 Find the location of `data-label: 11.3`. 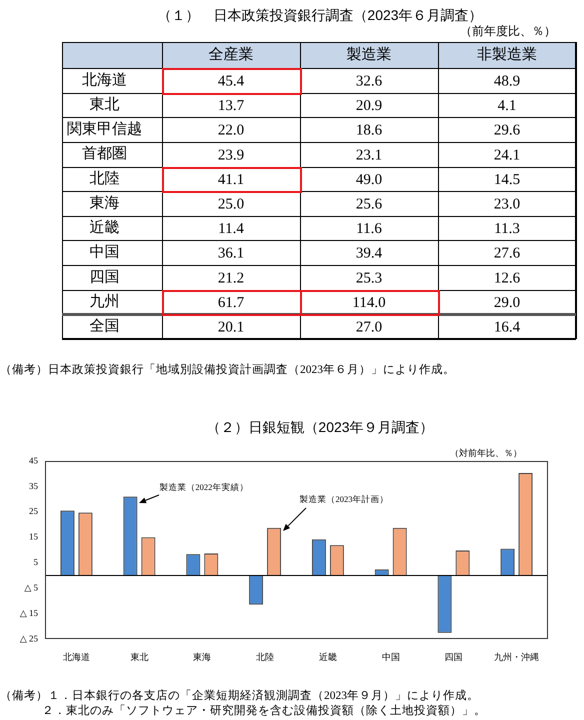

data-label: 11.3 is located at coordinates (507, 228).